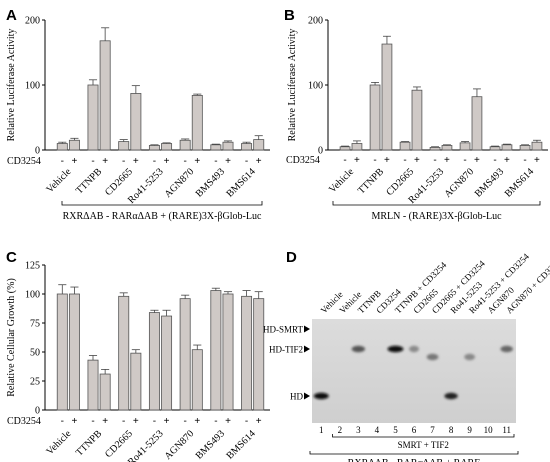 This screenshot has height=462, width=550. I want to click on lane-number: 11, so click(506, 430).